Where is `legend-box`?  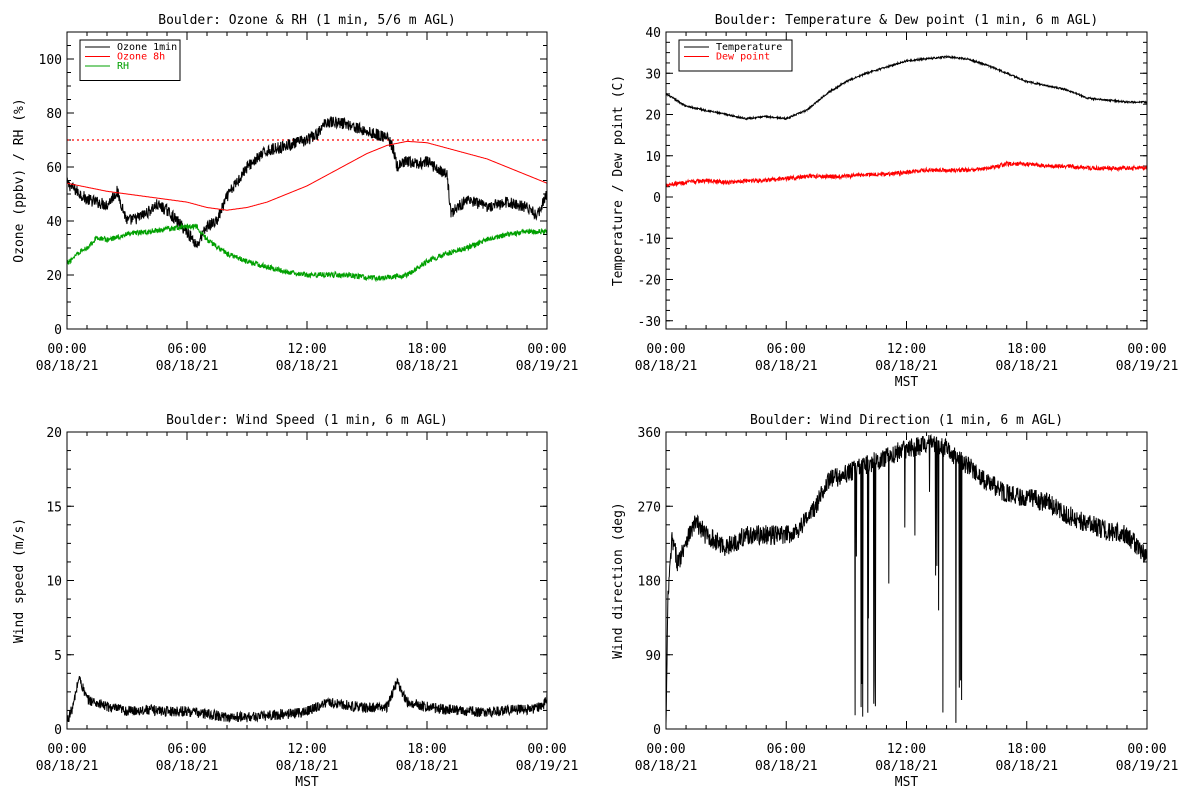 legend-box is located at coordinates (735, 55).